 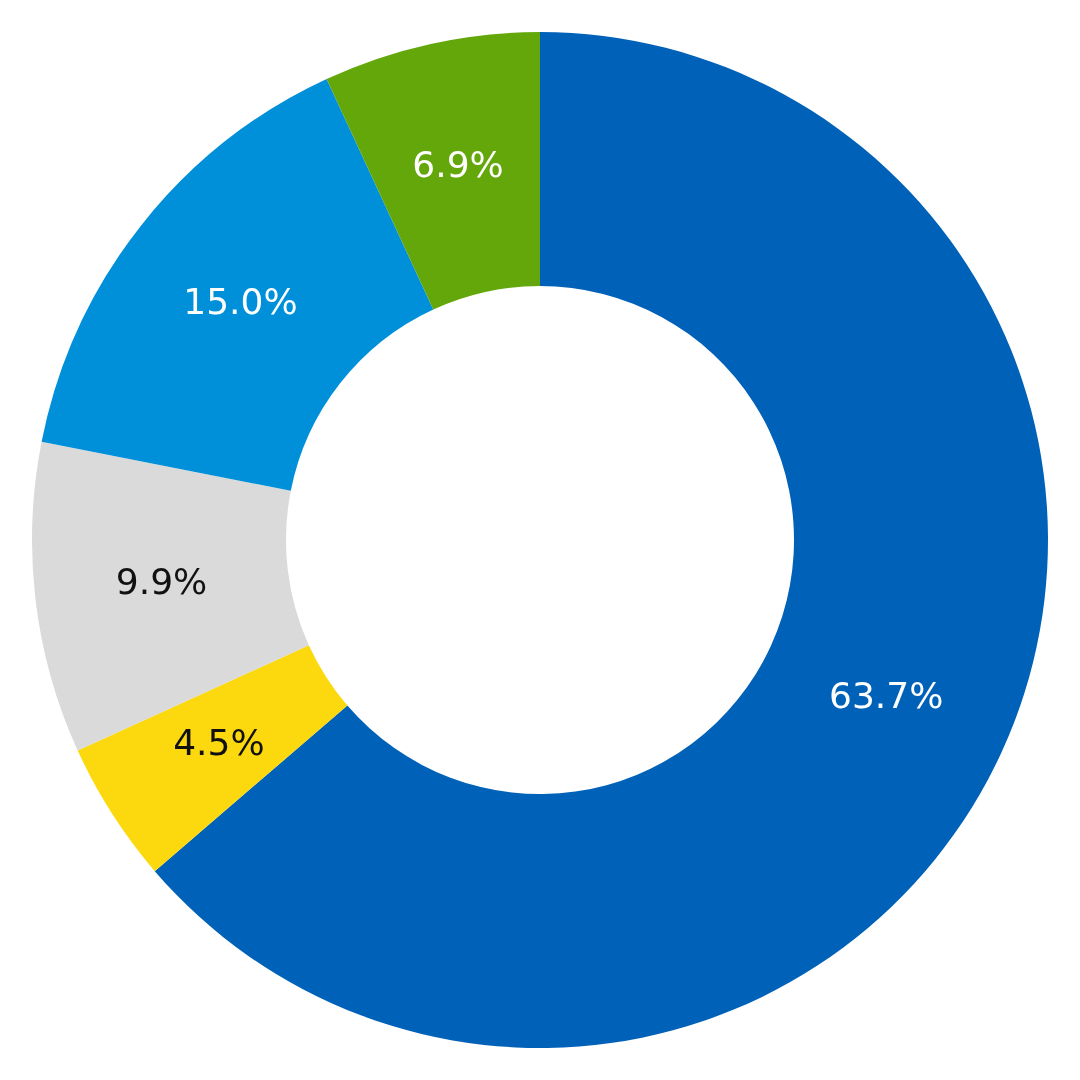 I want to click on data-label: 4.5%, so click(x=219, y=742).